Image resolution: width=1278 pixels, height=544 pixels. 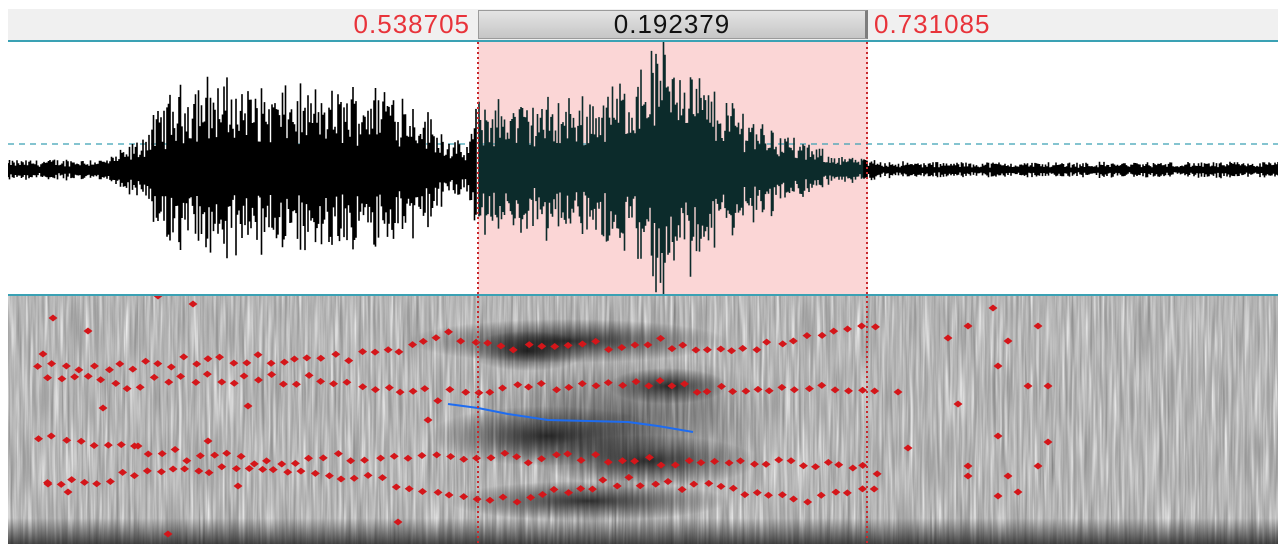 What do you see at coordinates (932, 24) in the screenshot?
I see `selection-end-time: 0.731085` at bounding box center [932, 24].